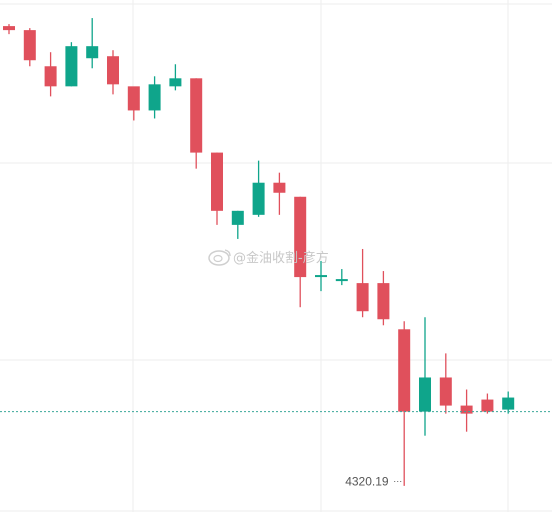 This screenshot has height=512, width=552. I want to click on watermark: @金油收割-彦方, so click(268, 257).